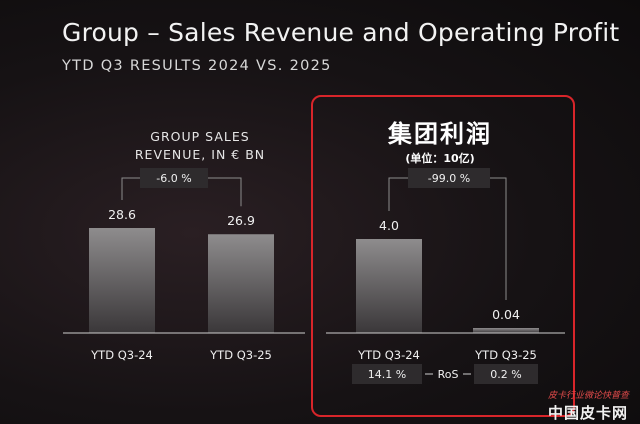 The image size is (640, 424). What do you see at coordinates (181, 192) in the screenshot?
I see `sales-change-bracket` at bounding box center [181, 192].